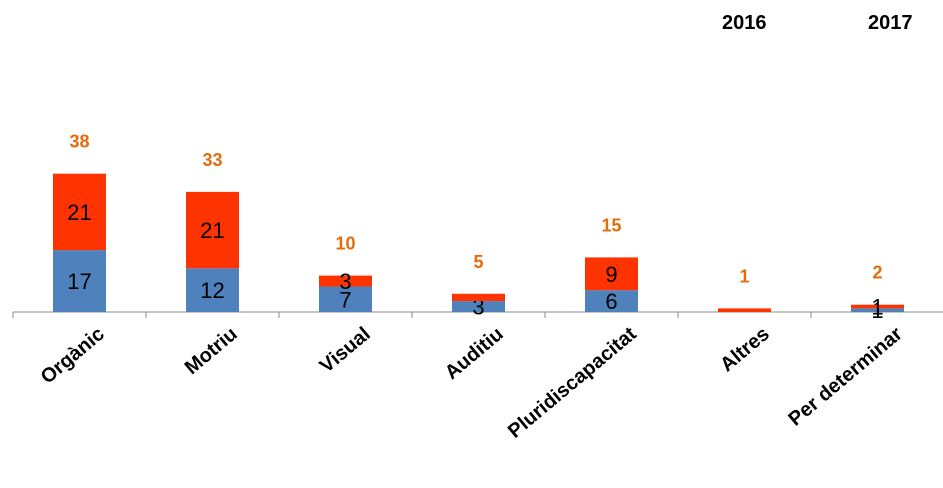 The image size is (943, 488). I want to click on data-label-2017: 1, so click(877, 307).